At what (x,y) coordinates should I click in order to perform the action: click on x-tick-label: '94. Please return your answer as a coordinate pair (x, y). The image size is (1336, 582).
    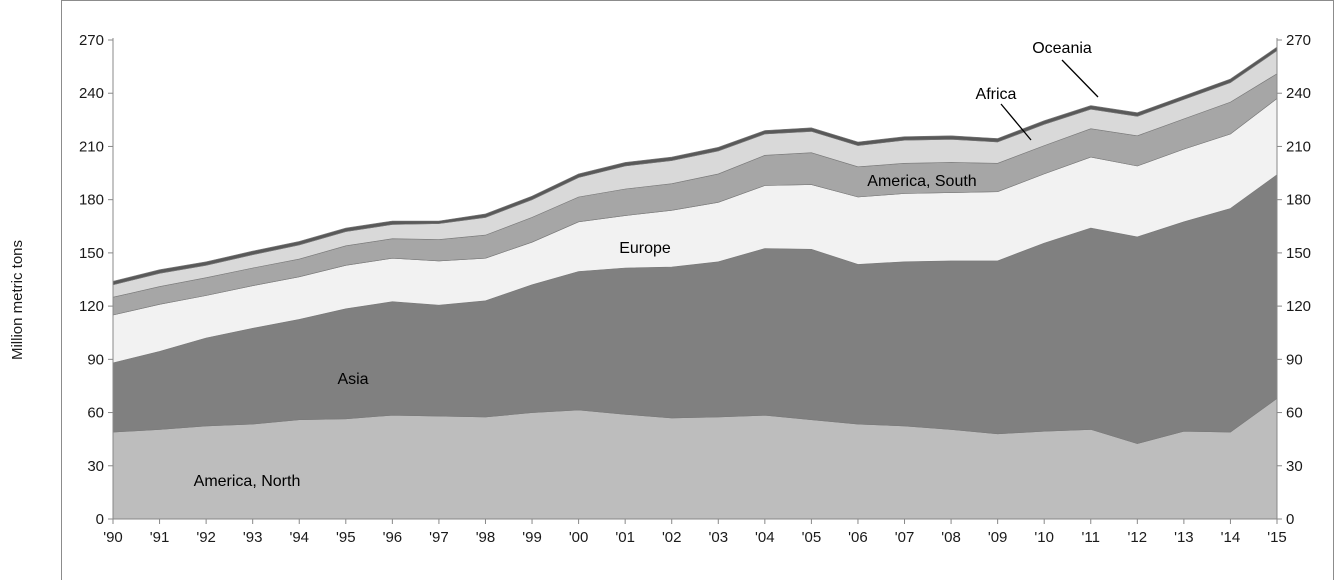
    Looking at the image, I should click on (299, 537).